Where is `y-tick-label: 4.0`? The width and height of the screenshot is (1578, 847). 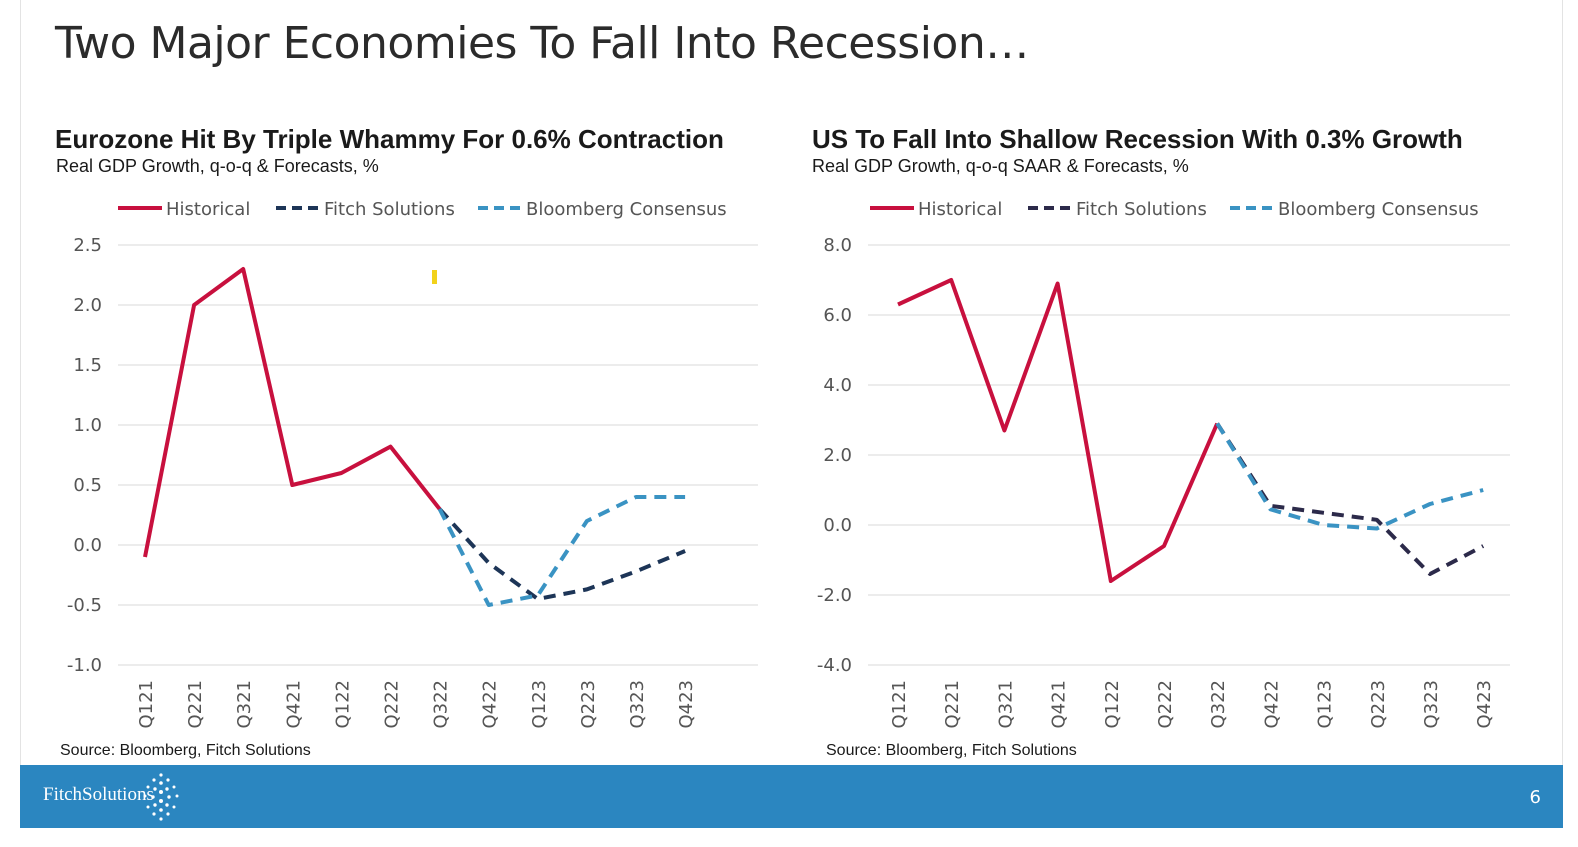
y-tick-label: 4.0 is located at coordinates (837, 385).